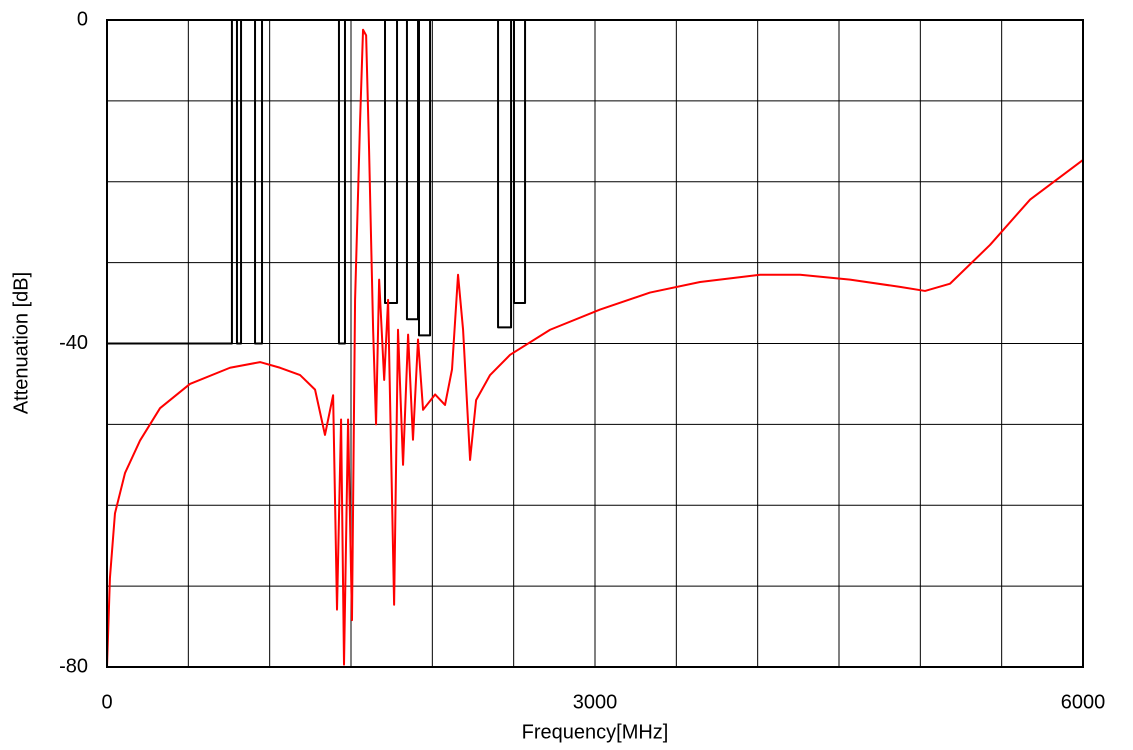  What do you see at coordinates (82, 19) in the screenshot?
I see `y-tick-label: 0` at bounding box center [82, 19].